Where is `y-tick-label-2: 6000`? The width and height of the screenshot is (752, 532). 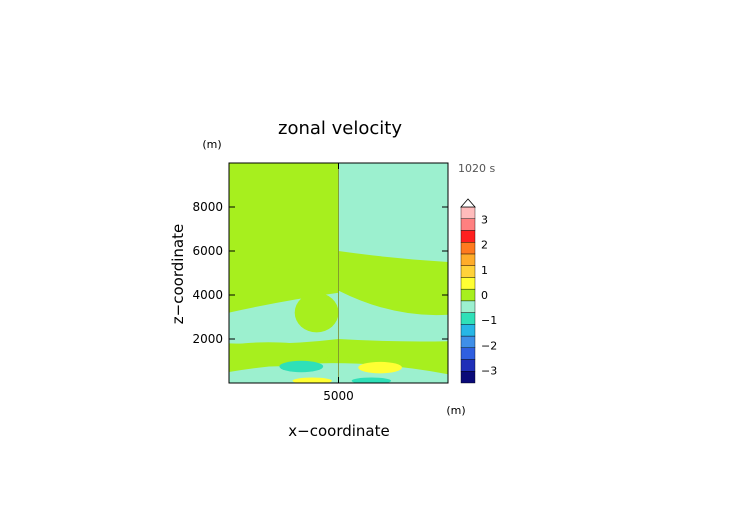 y-tick-label-2: 6000 is located at coordinates (207, 251).